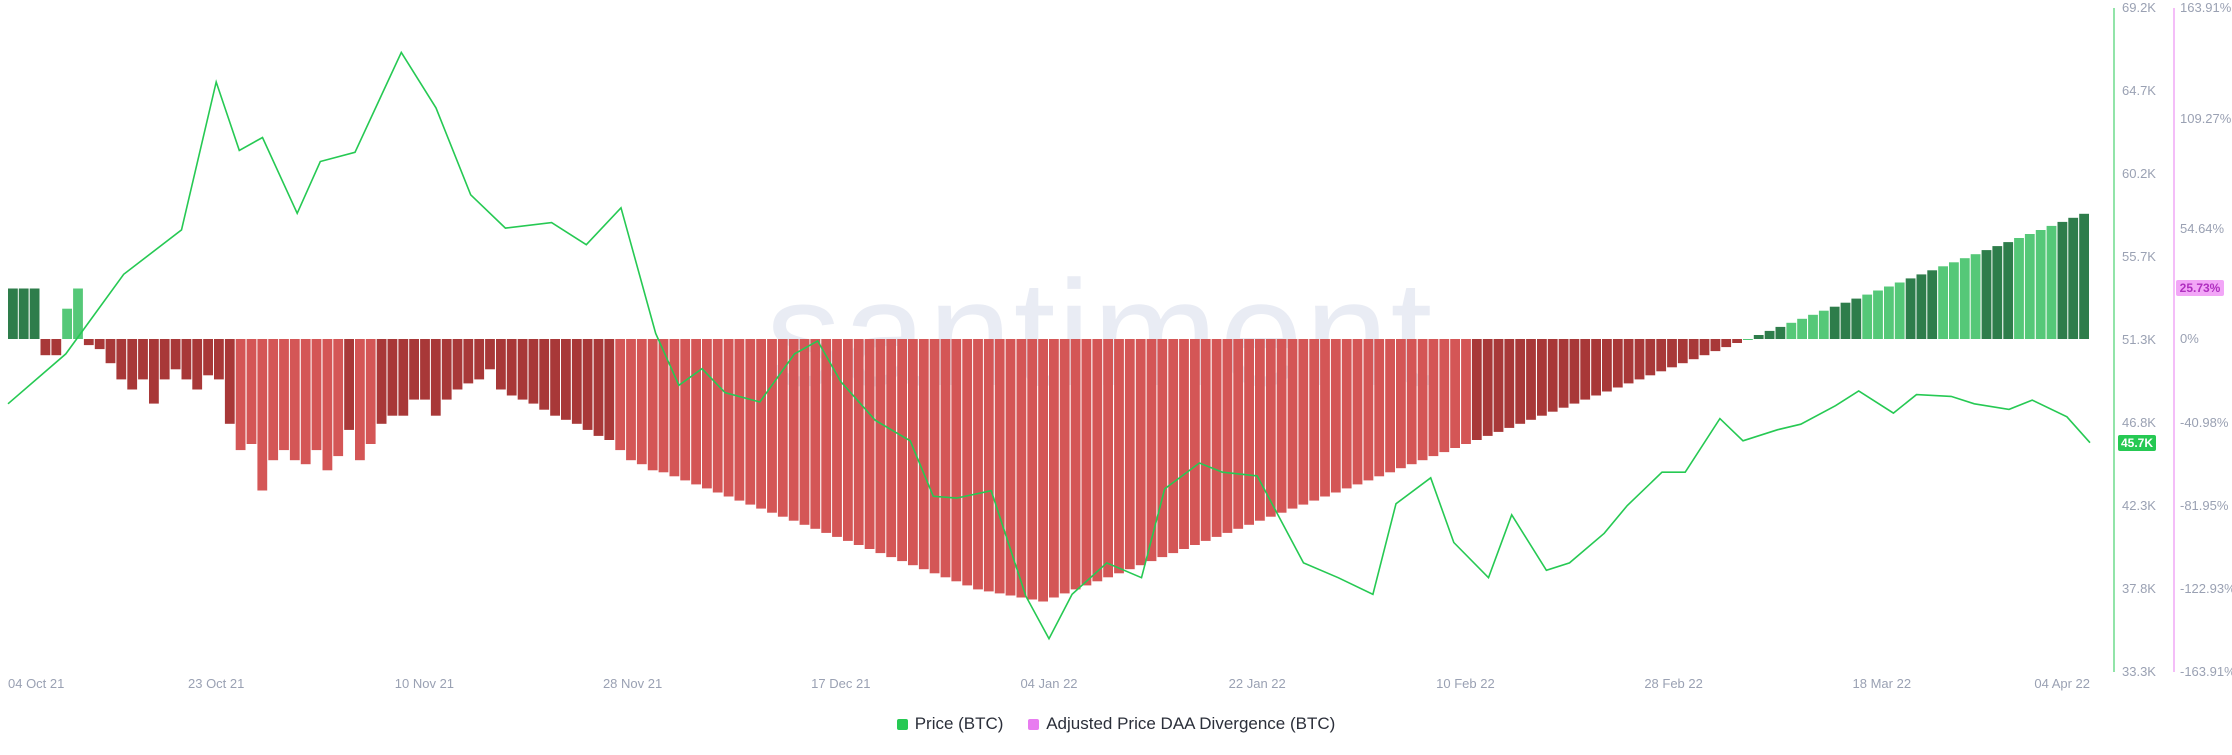 The height and width of the screenshot is (755, 2232). I want to click on divergence-axis-tick: -122.93%, so click(2206, 588).